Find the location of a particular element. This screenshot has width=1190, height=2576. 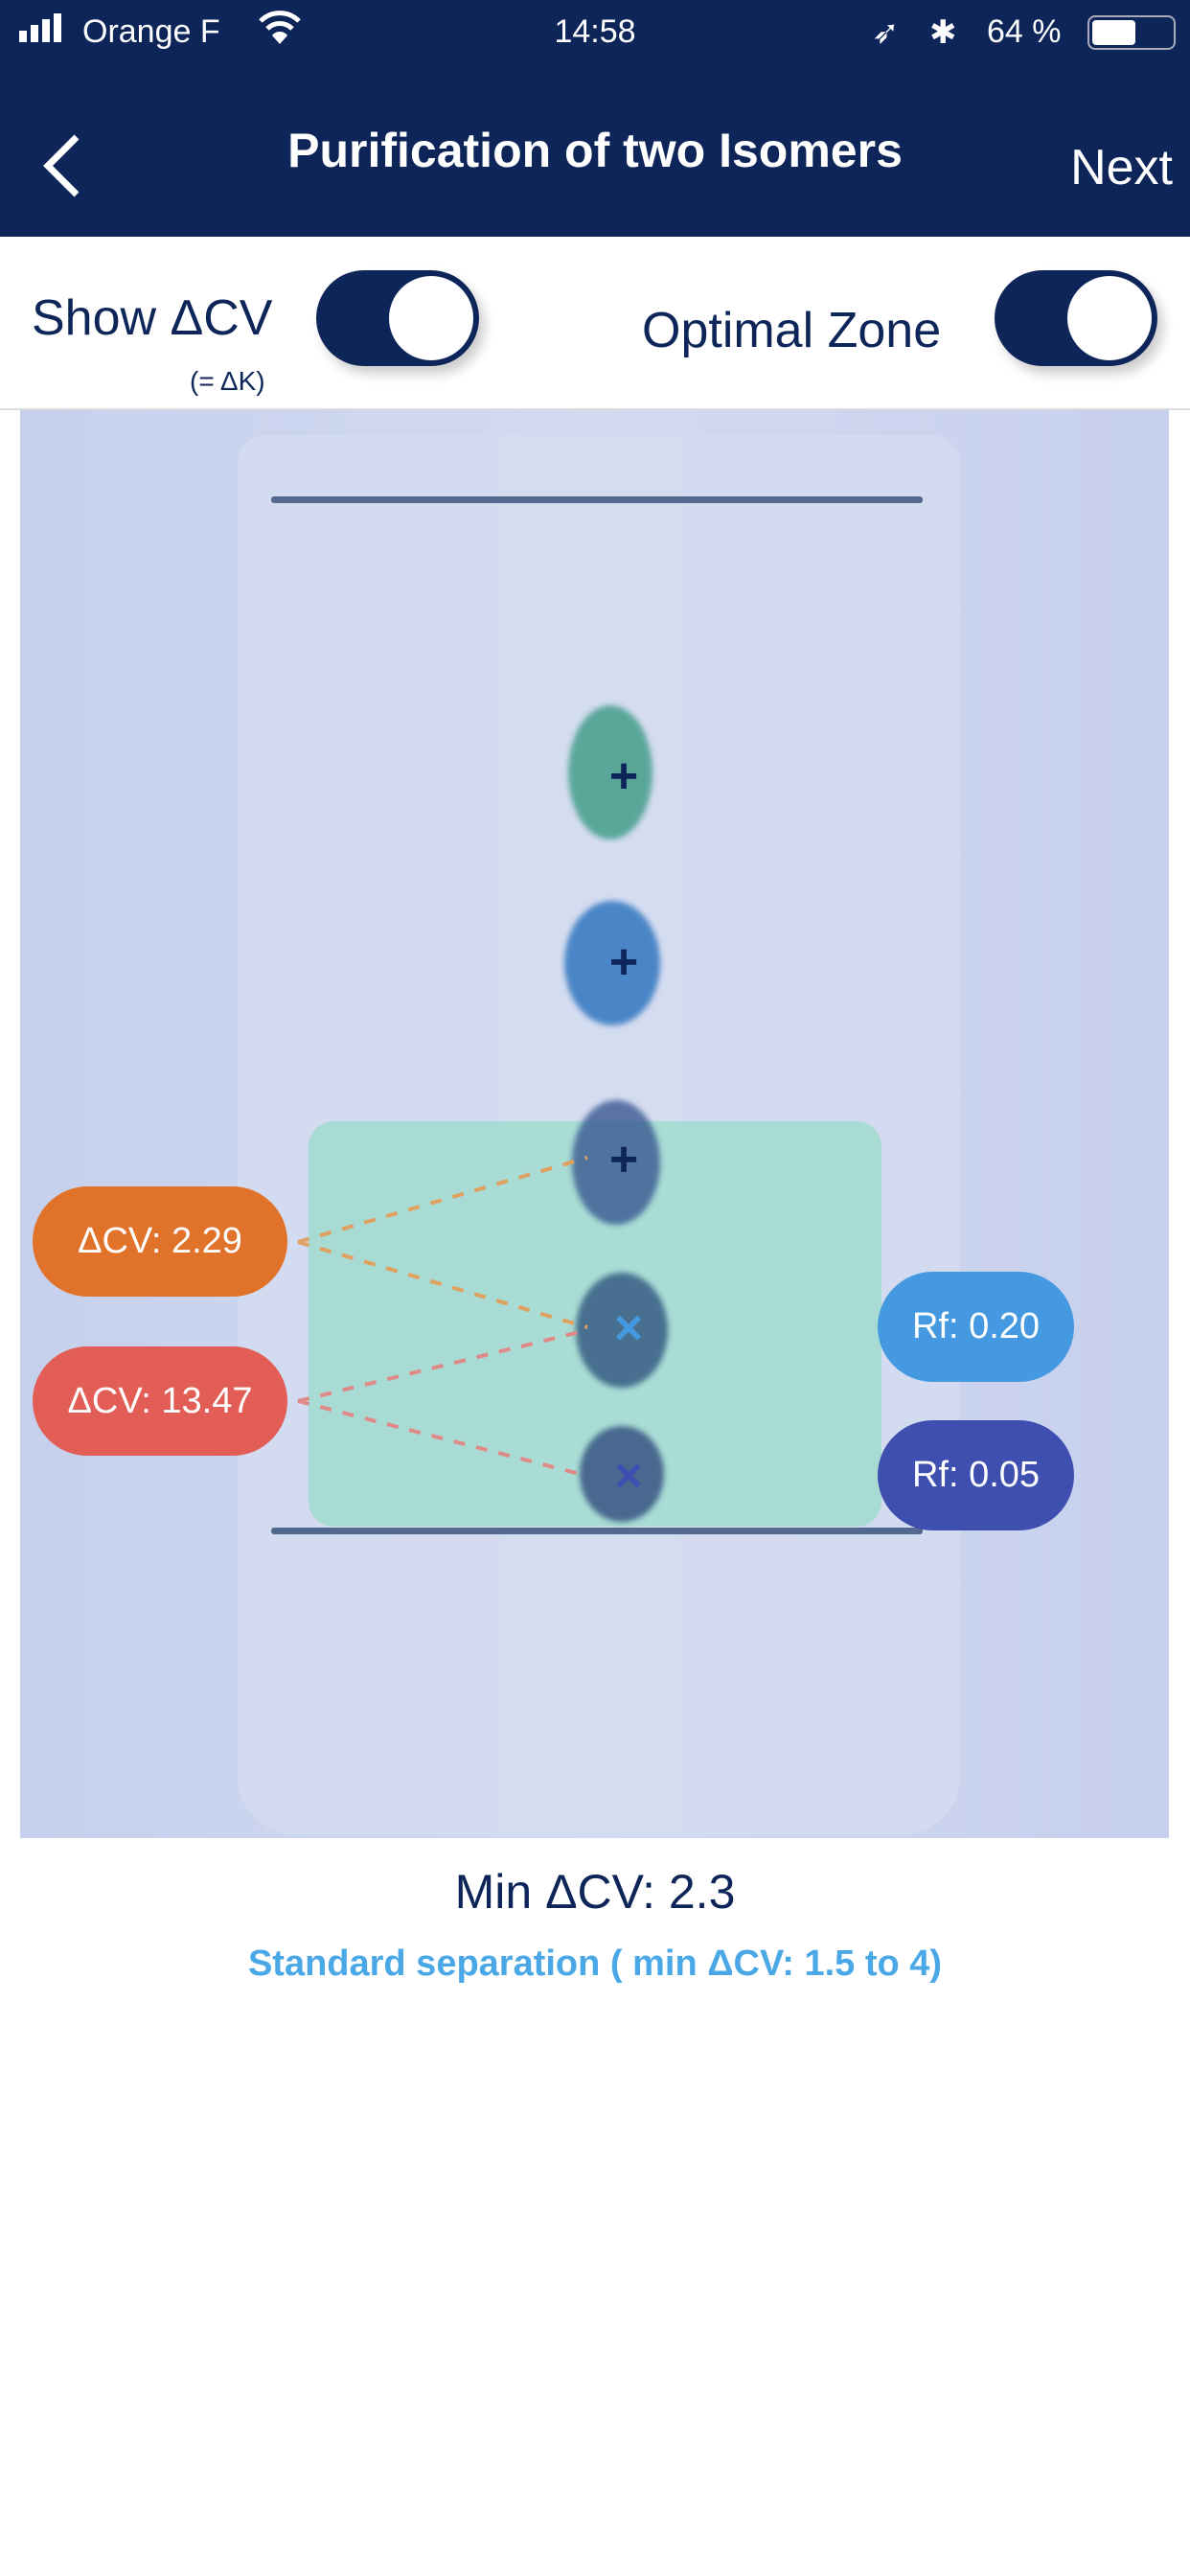

delta-connectors is located at coordinates (443, 1317).